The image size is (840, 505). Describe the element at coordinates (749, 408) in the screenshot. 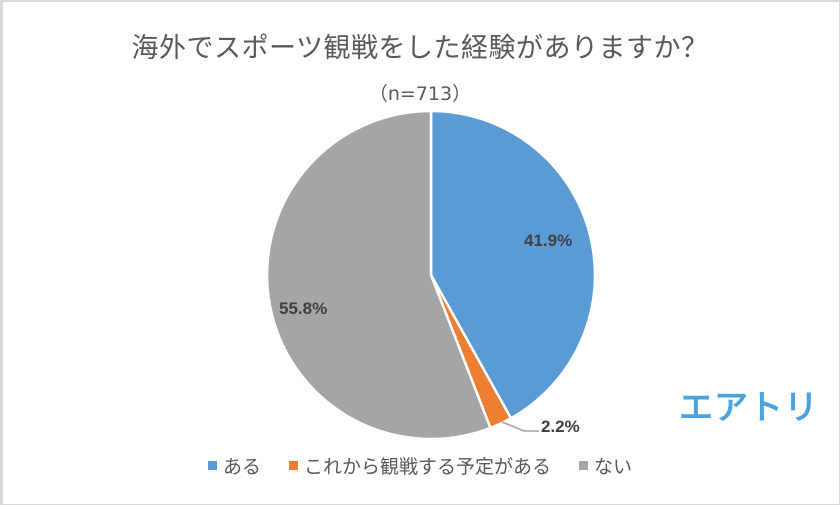

I see `airtrip-logo: エアトリ` at that location.